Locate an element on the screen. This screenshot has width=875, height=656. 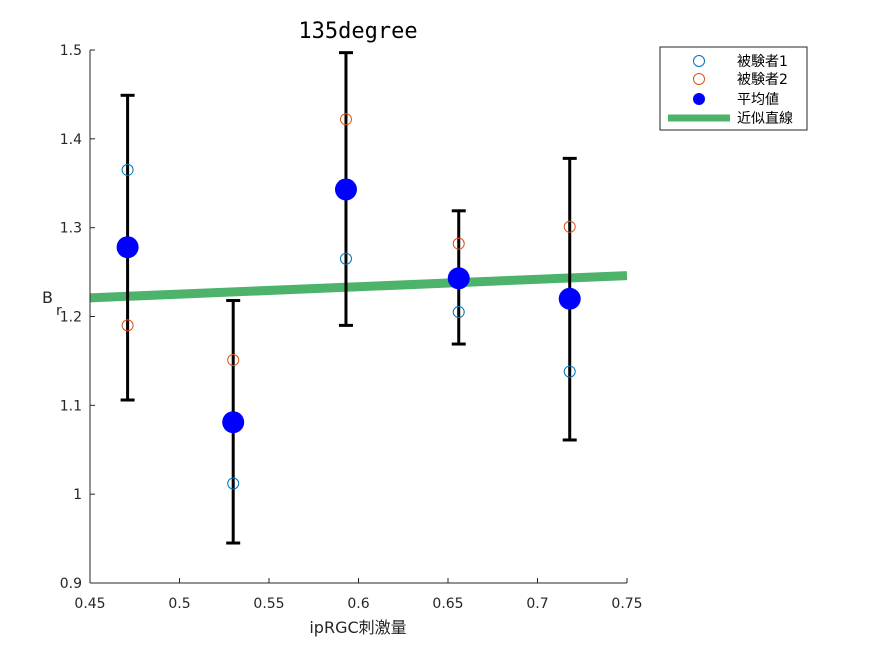
legend: 被験者1 被験者2 平均値 近似直線 is located at coordinates (733, 88).